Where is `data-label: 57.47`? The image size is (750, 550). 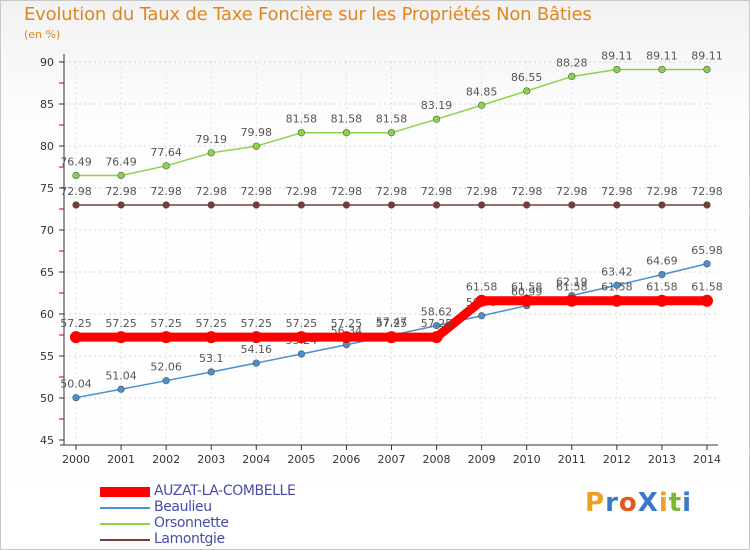
data-label: 57.47 is located at coordinates (392, 321).